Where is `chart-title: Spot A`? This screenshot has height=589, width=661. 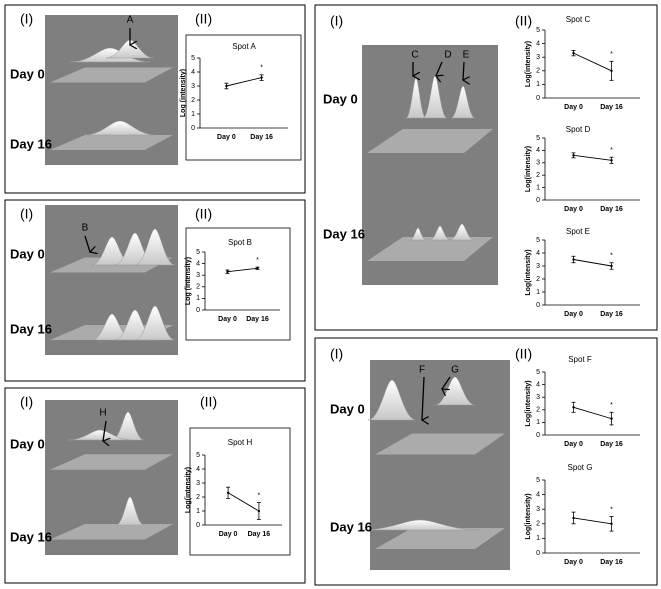
chart-title: Spot A is located at coordinates (244, 46).